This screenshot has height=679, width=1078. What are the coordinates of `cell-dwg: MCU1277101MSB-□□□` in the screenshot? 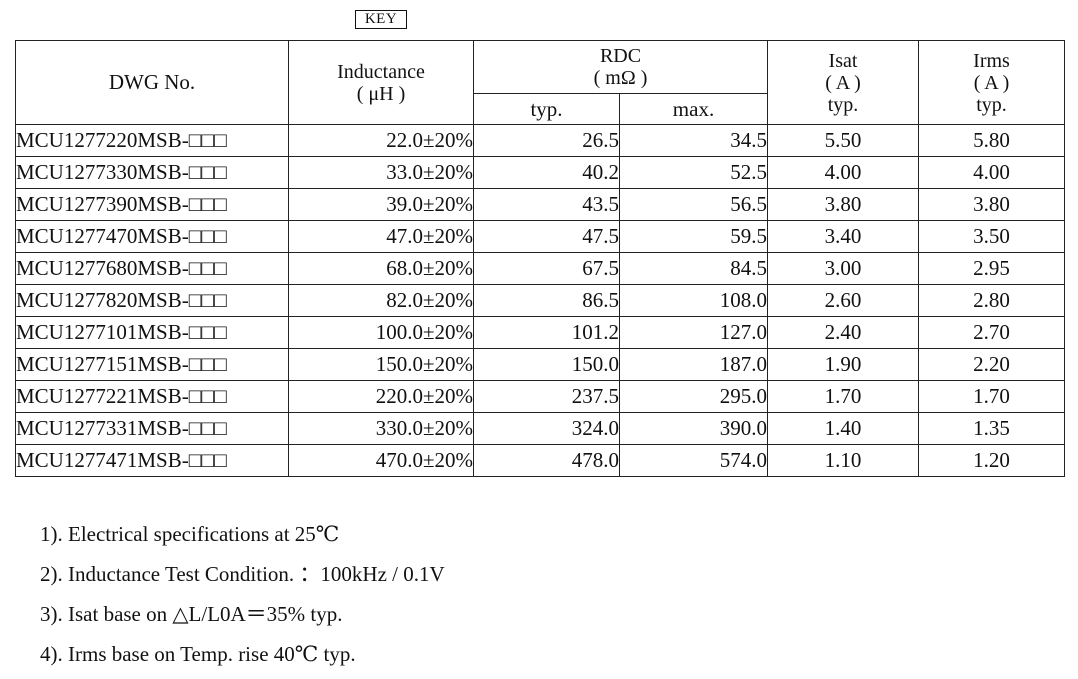 It's located at (152, 332).